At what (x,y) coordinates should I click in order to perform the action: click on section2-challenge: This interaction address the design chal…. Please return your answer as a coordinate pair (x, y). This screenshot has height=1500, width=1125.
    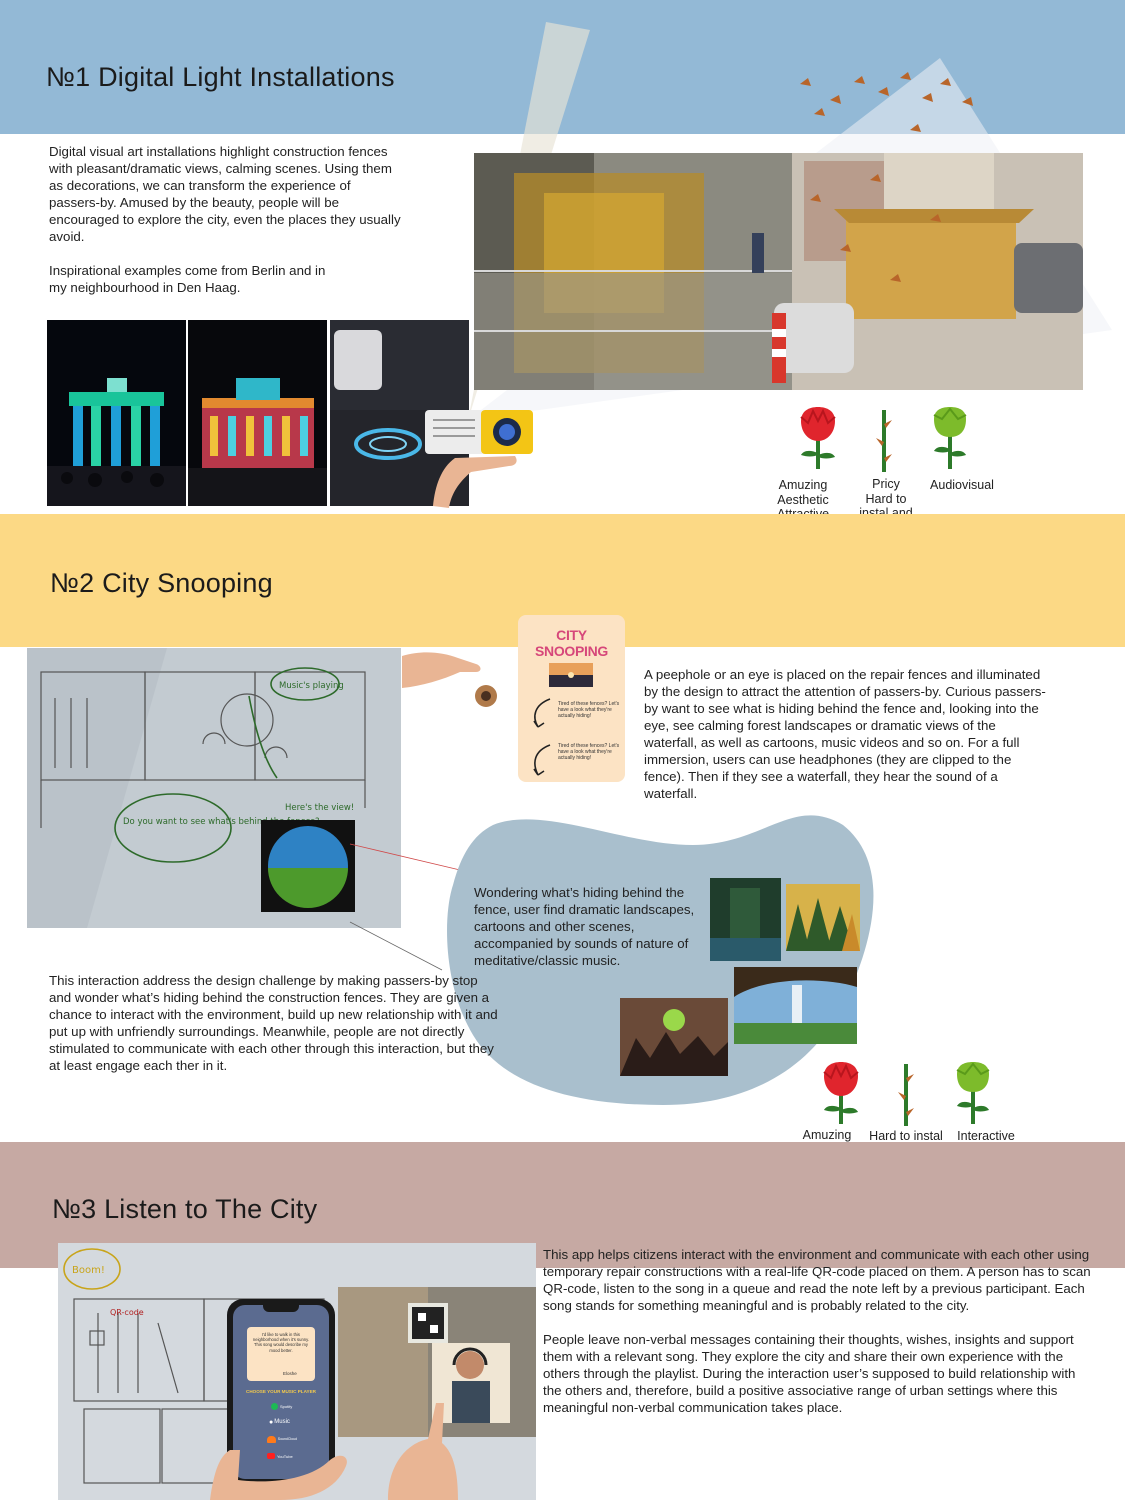
    Looking at the image, I should click on (273, 1023).